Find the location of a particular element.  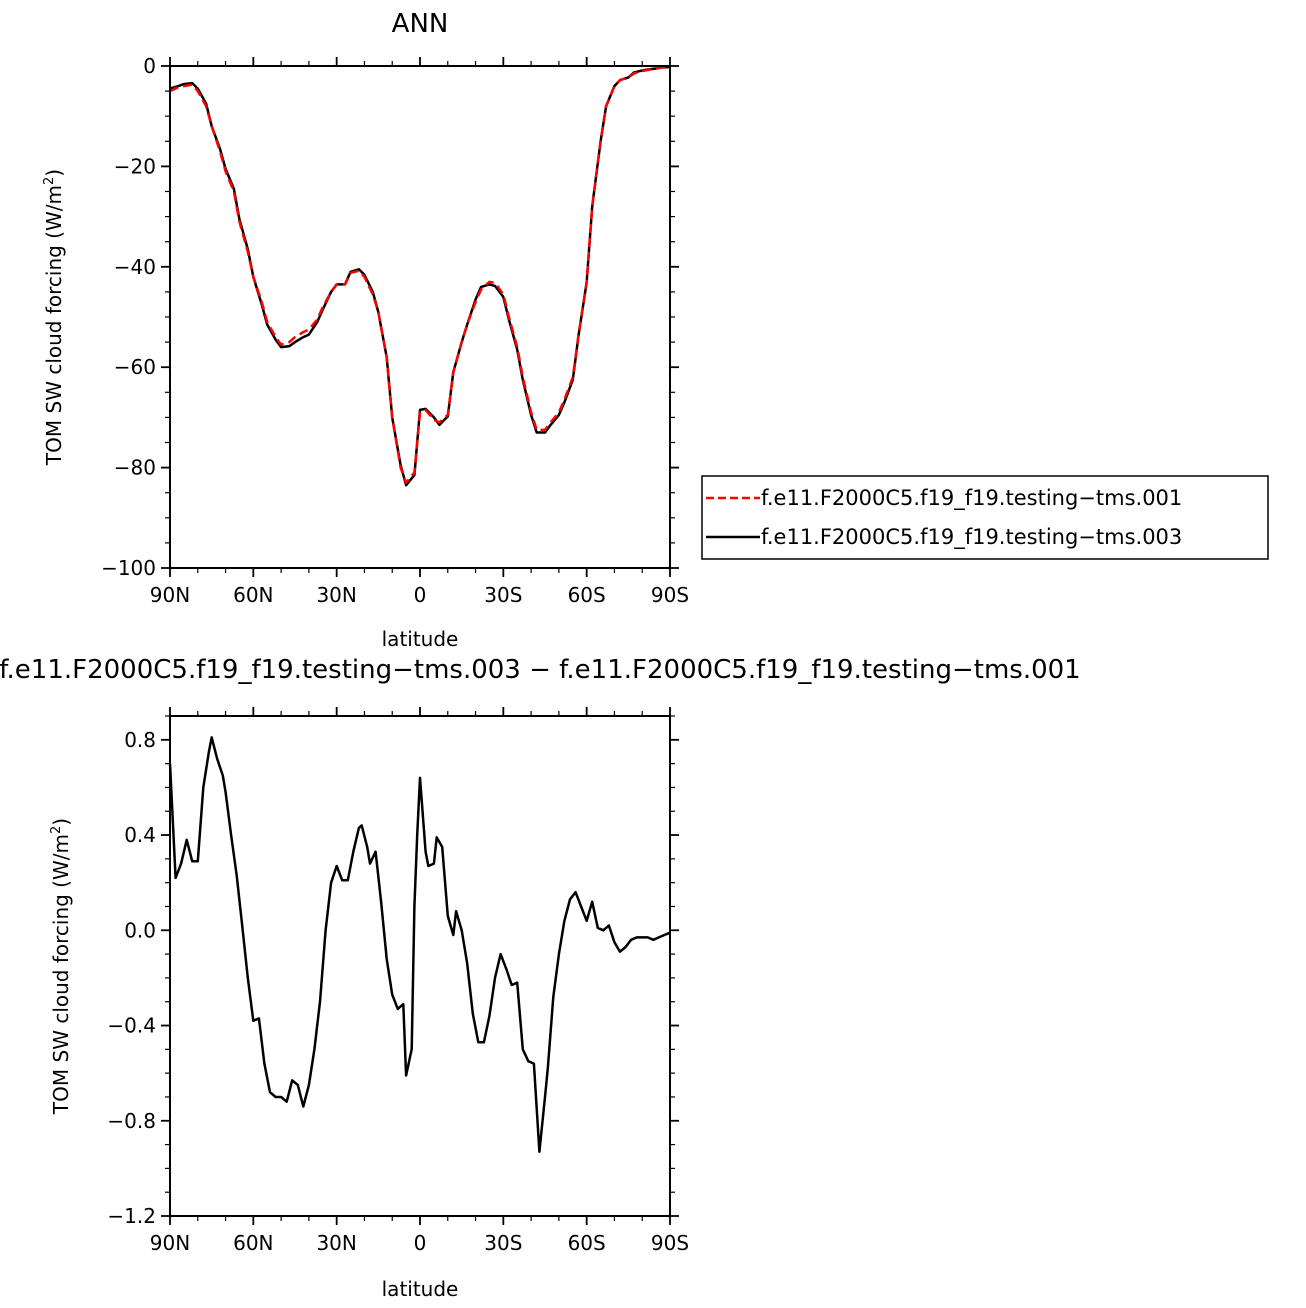

legend-entry-2: f.e11.F2000C5.f19_f19.testing−tms.003 is located at coordinates (971, 537).